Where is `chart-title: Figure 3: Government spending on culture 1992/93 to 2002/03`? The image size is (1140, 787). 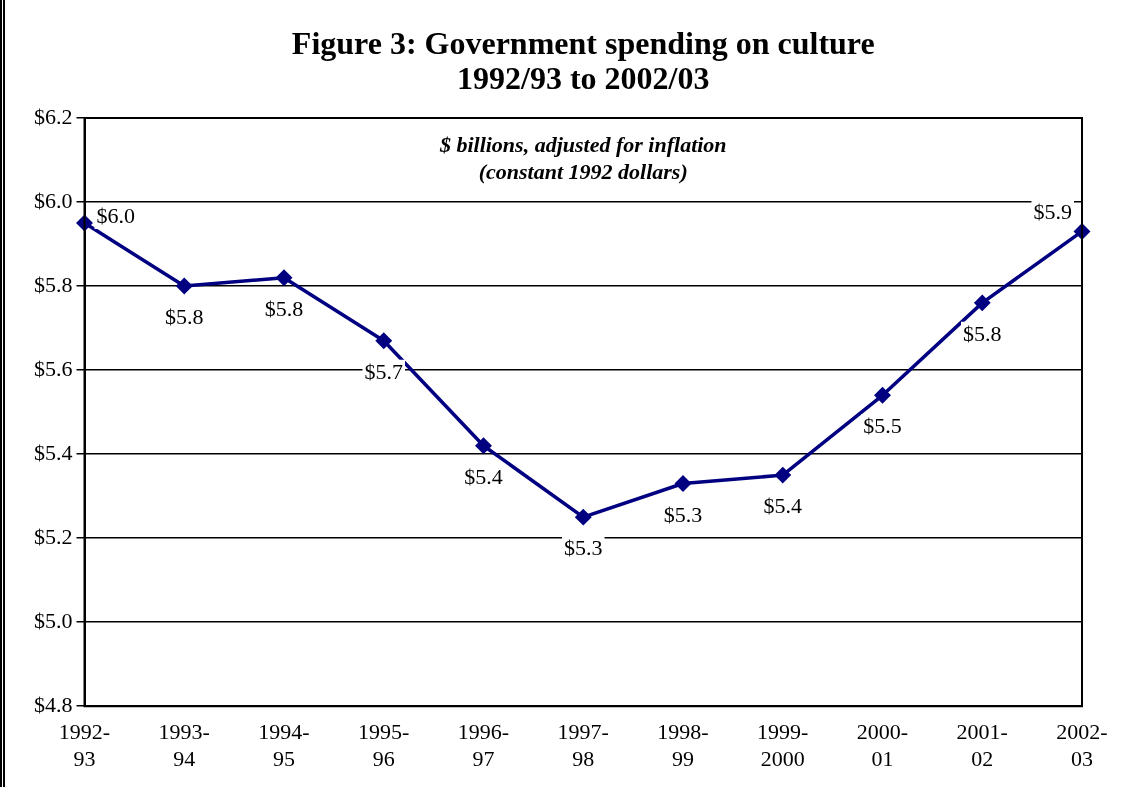 chart-title: Figure 3: Government spending on culture 1992/93 to 2002/03 is located at coordinates (583, 60).